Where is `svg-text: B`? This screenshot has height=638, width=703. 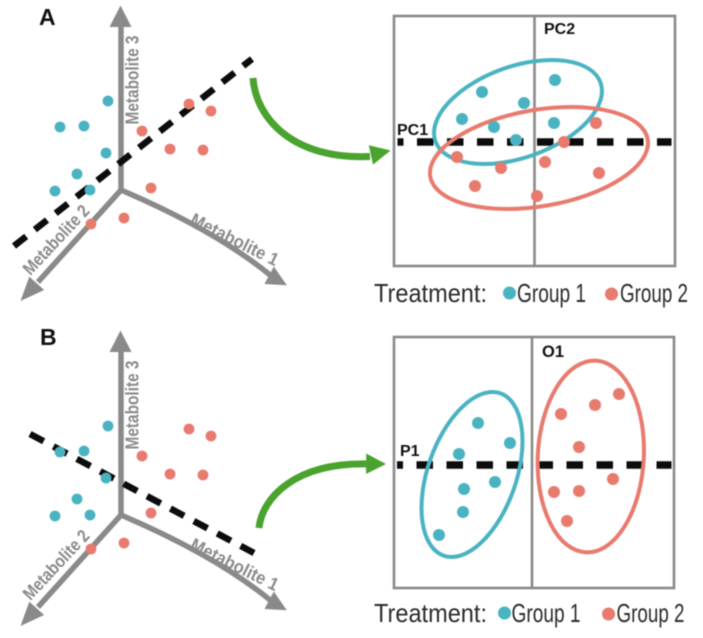
svg-text: B is located at coordinates (48, 337).